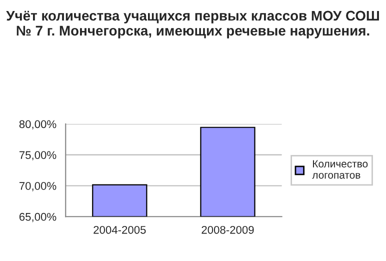 The width and height of the screenshot is (386, 261). I want to click on y-tick-label: 65,00%, so click(37, 217).